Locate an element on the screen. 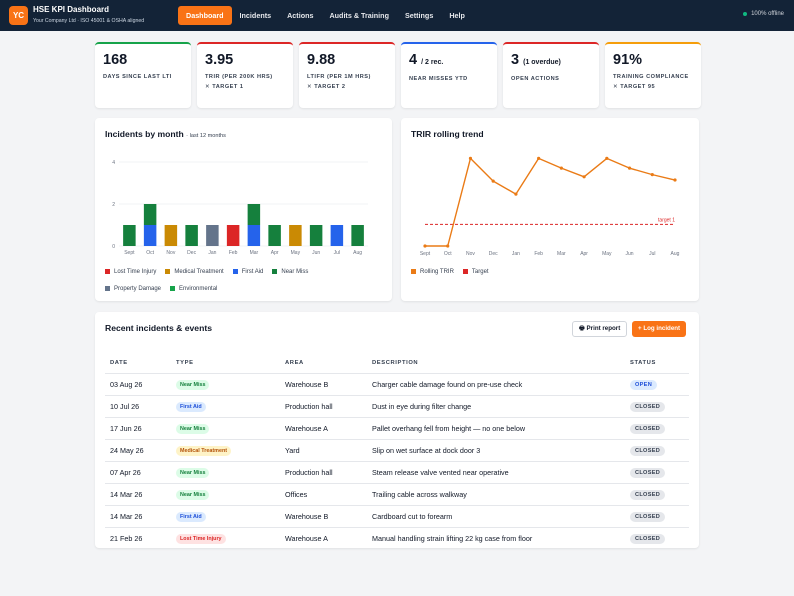 This screenshot has height=596, width=794. nav-incidents: Incidents is located at coordinates (255, 15).